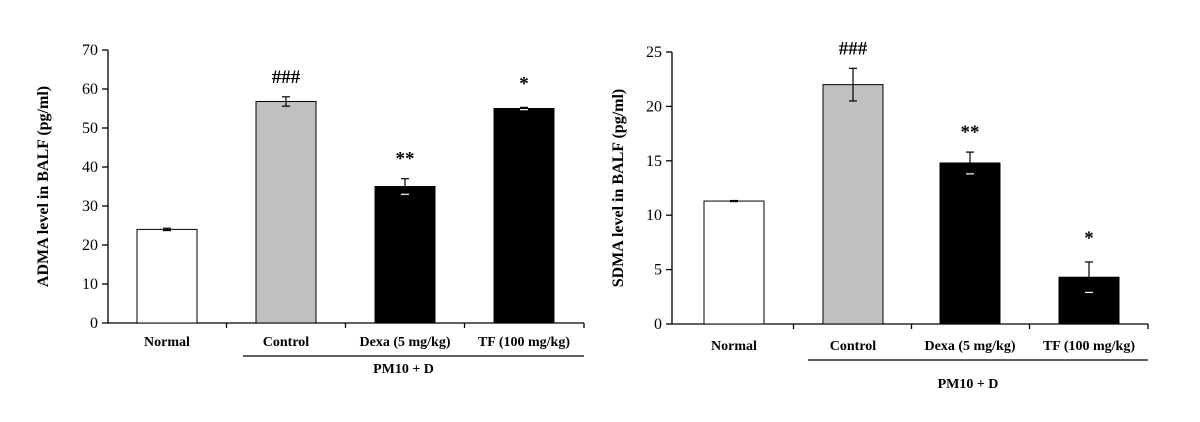 The image size is (1200, 422). Describe the element at coordinates (90, 50) in the screenshot. I see `y-tick-label: 70` at that location.